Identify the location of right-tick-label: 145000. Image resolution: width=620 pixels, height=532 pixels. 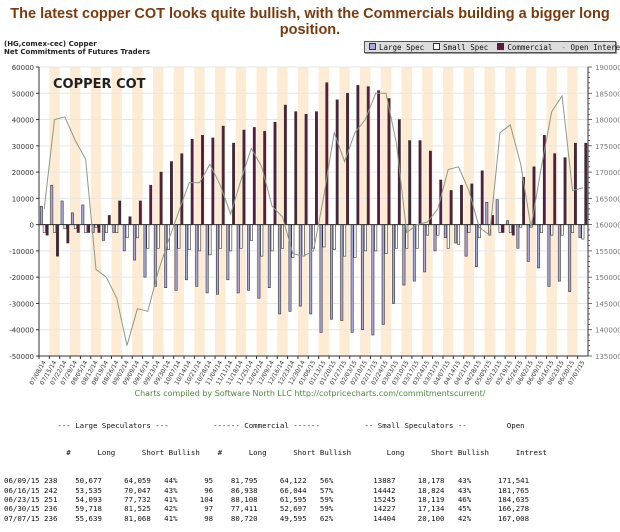
(607, 304).